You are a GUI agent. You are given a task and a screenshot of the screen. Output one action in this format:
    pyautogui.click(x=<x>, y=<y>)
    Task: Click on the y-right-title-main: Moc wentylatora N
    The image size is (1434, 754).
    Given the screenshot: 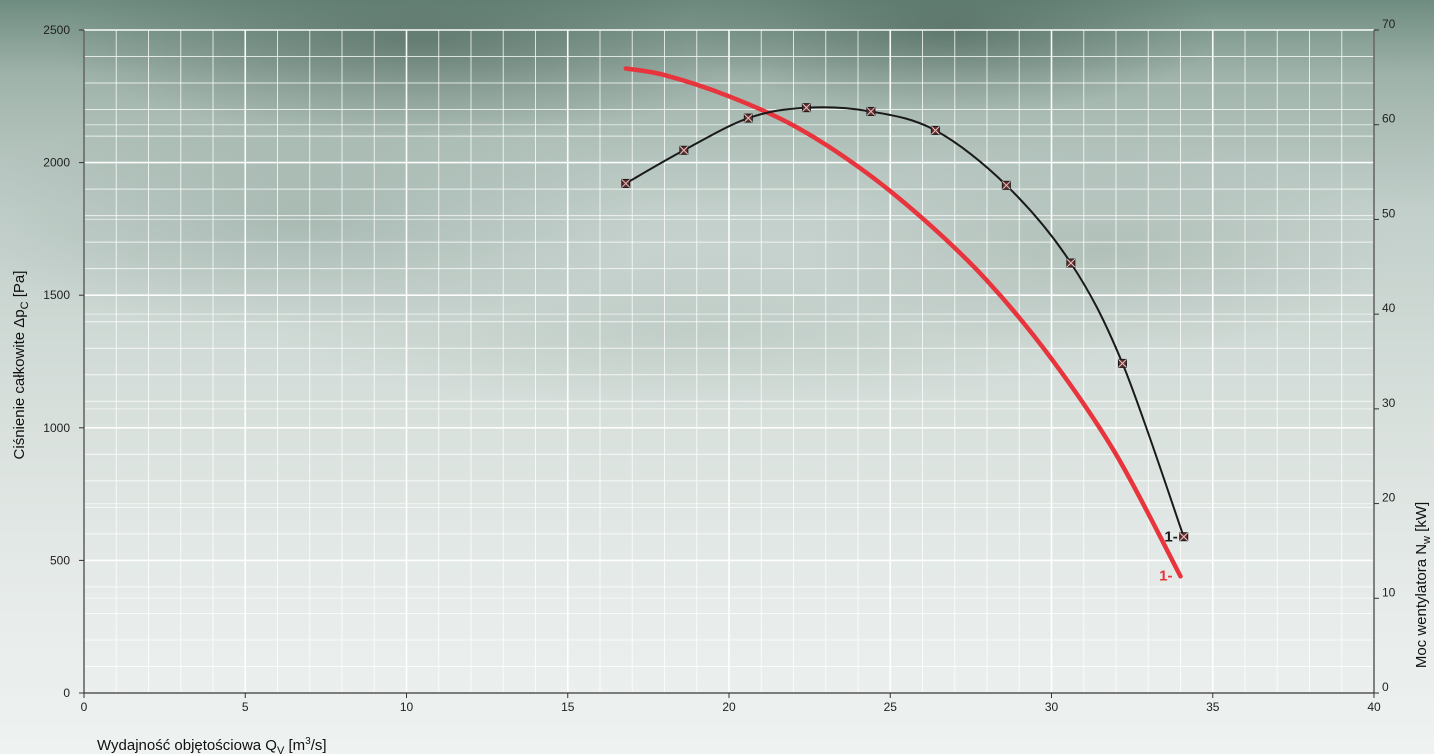 What is the action you would take?
    pyautogui.click(x=1421, y=606)
    